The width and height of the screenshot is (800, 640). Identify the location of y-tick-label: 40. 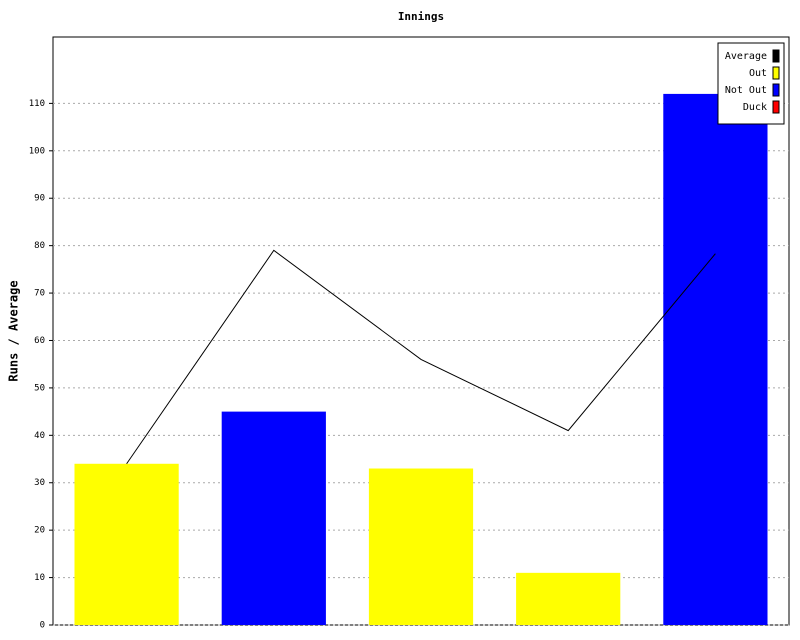
(39, 436).